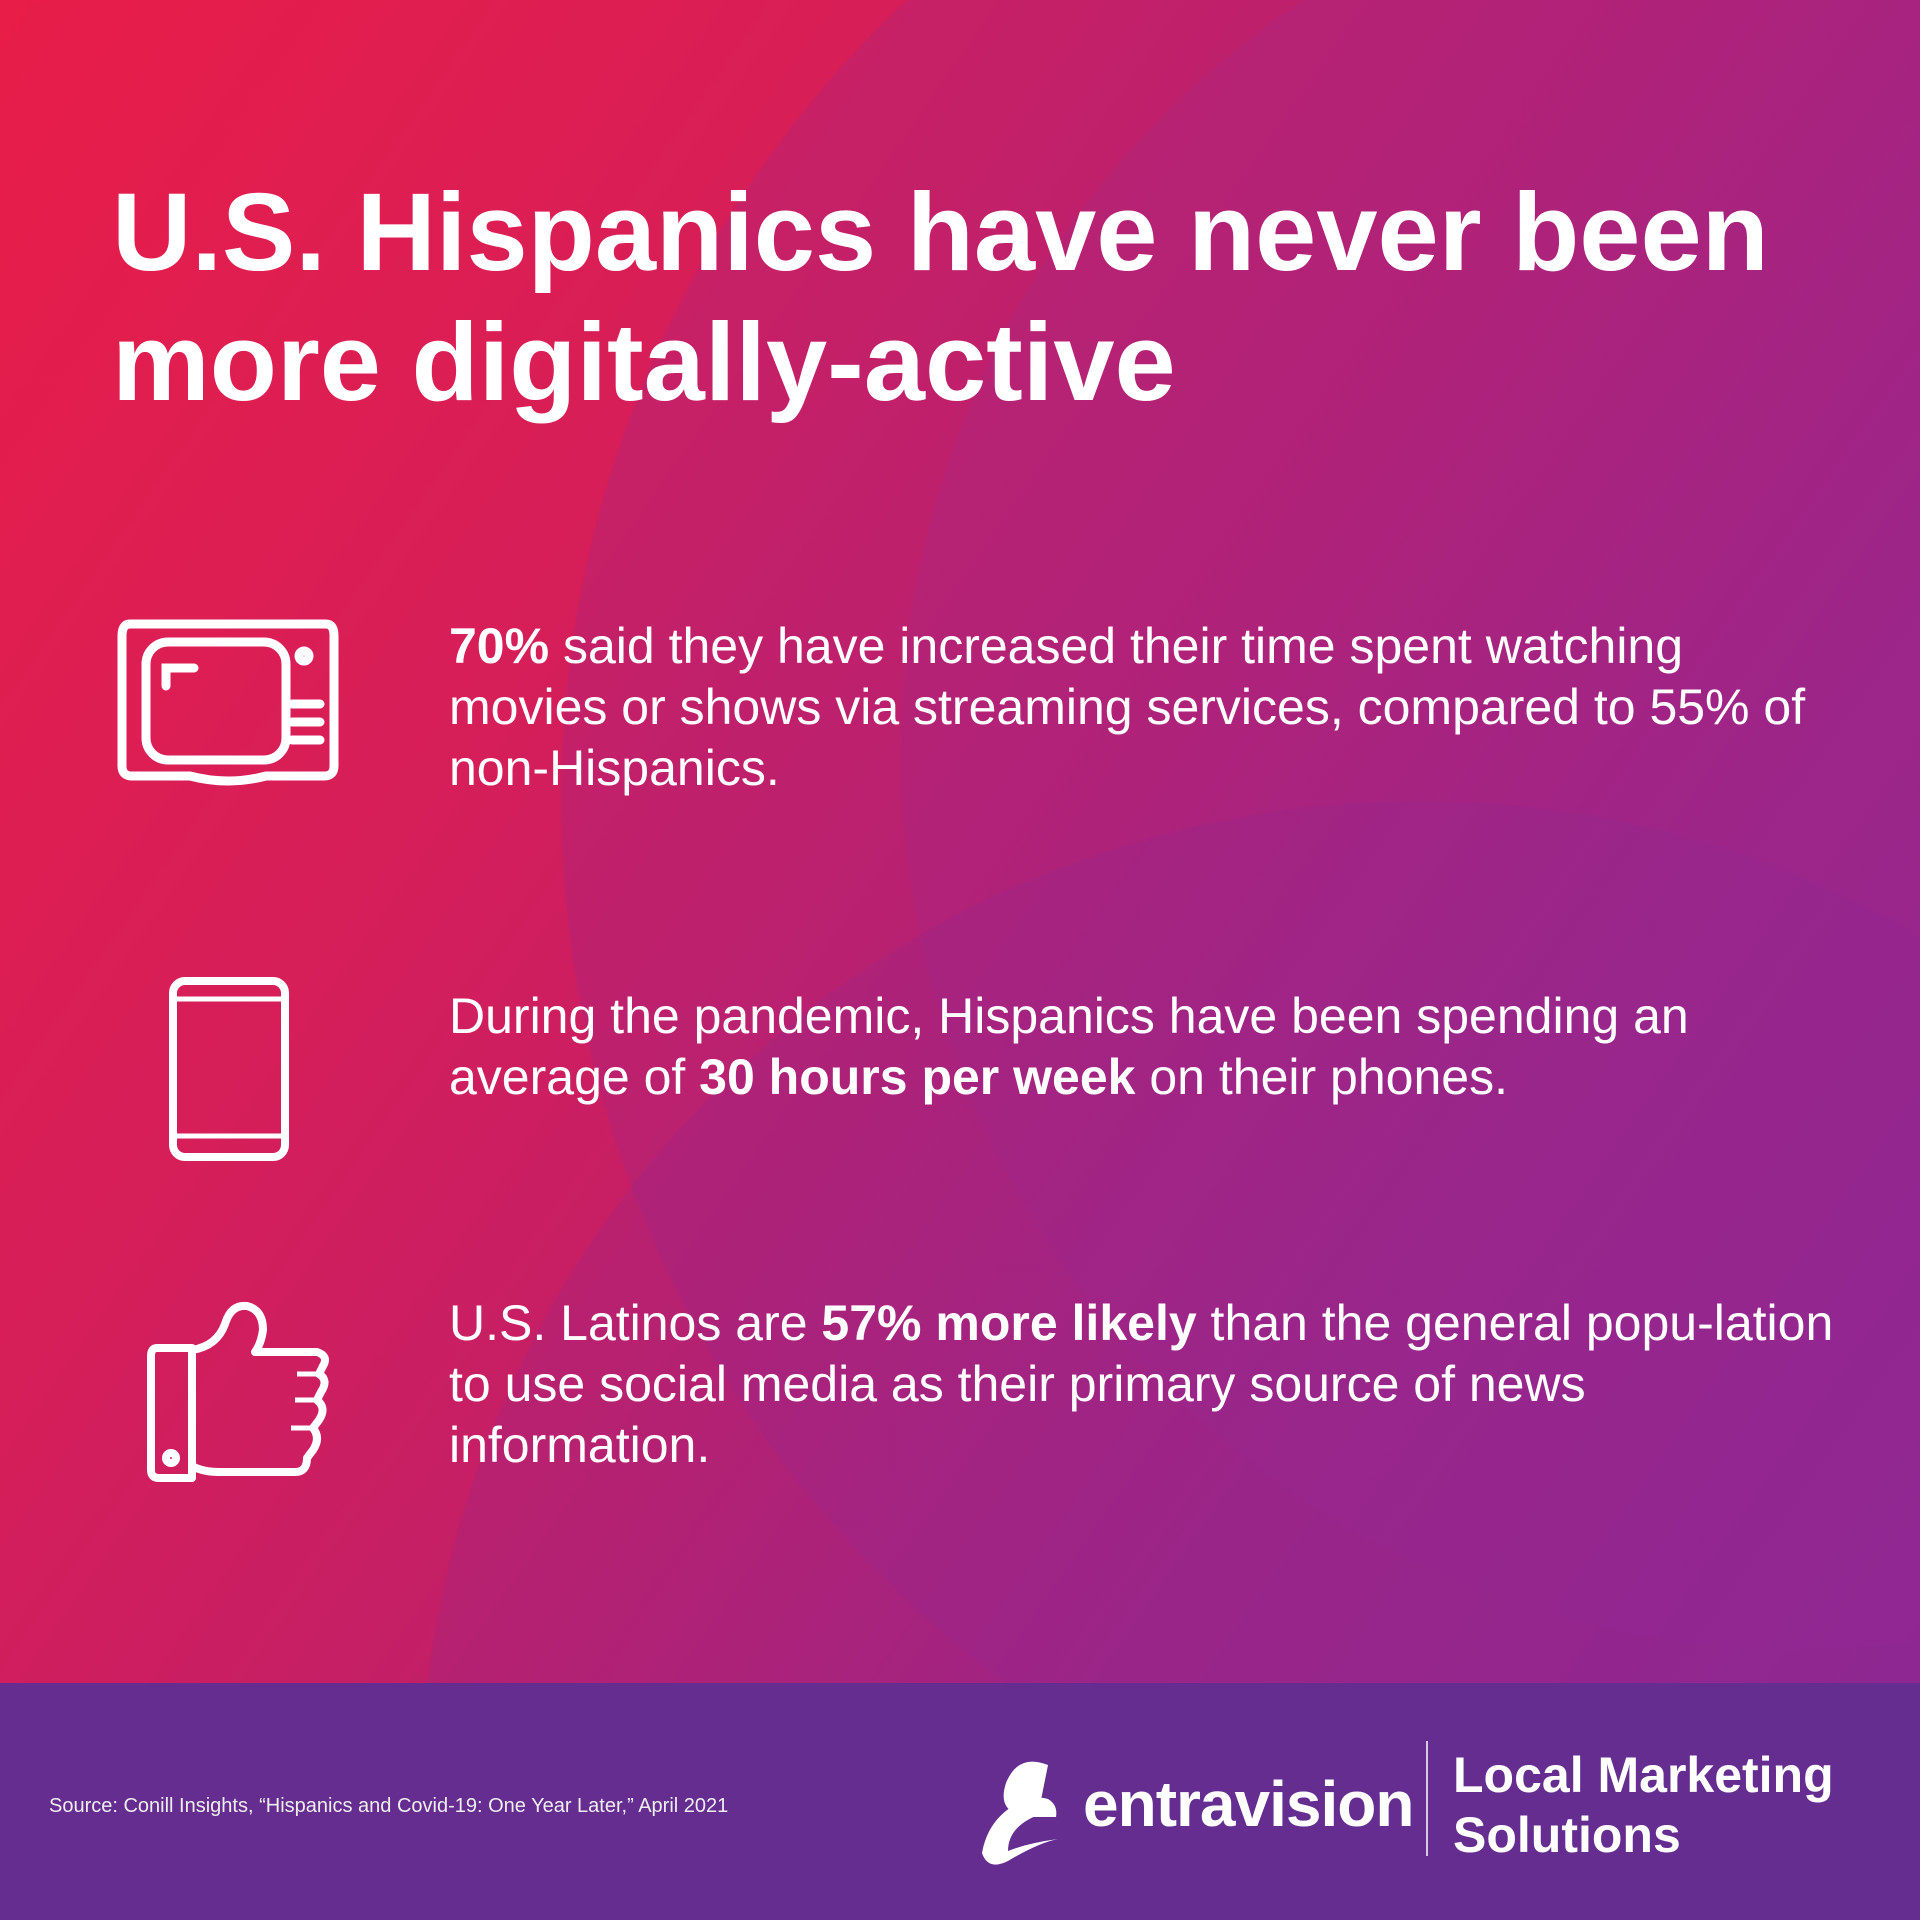  Describe the element at coordinates (499, 646) in the screenshot. I see `stat-highlight: 70%` at that location.